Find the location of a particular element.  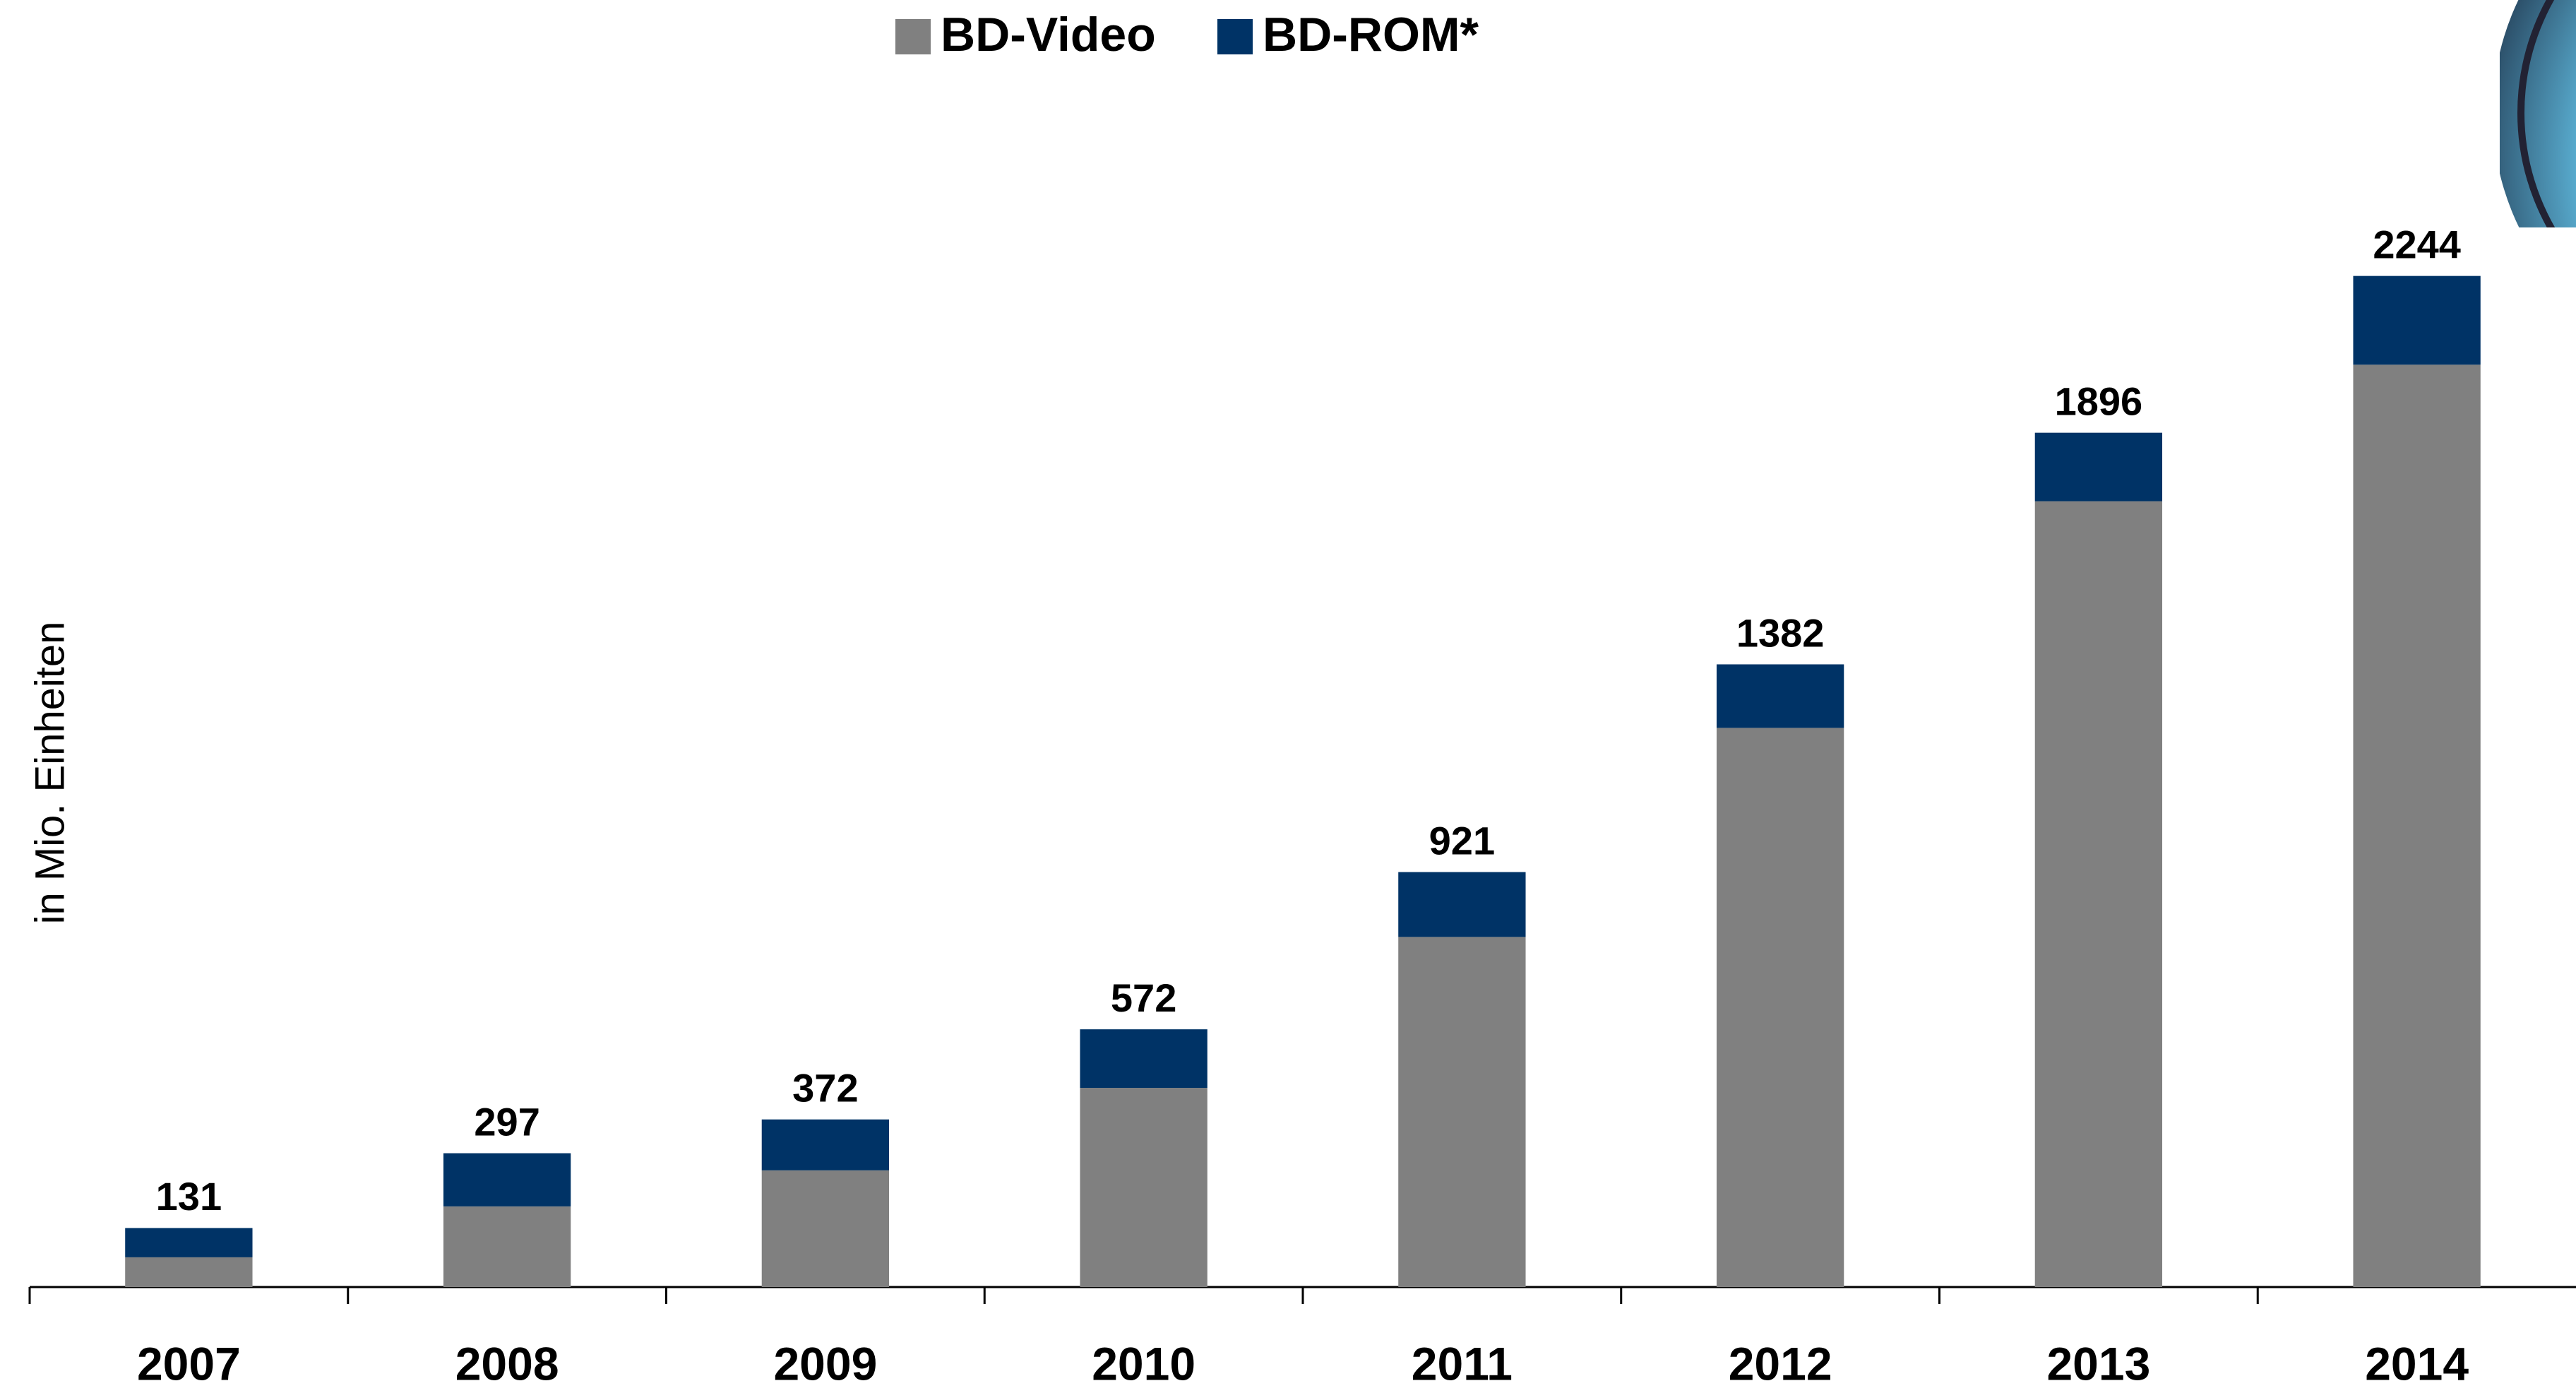

total-label: 2244 is located at coordinates (2417, 244).